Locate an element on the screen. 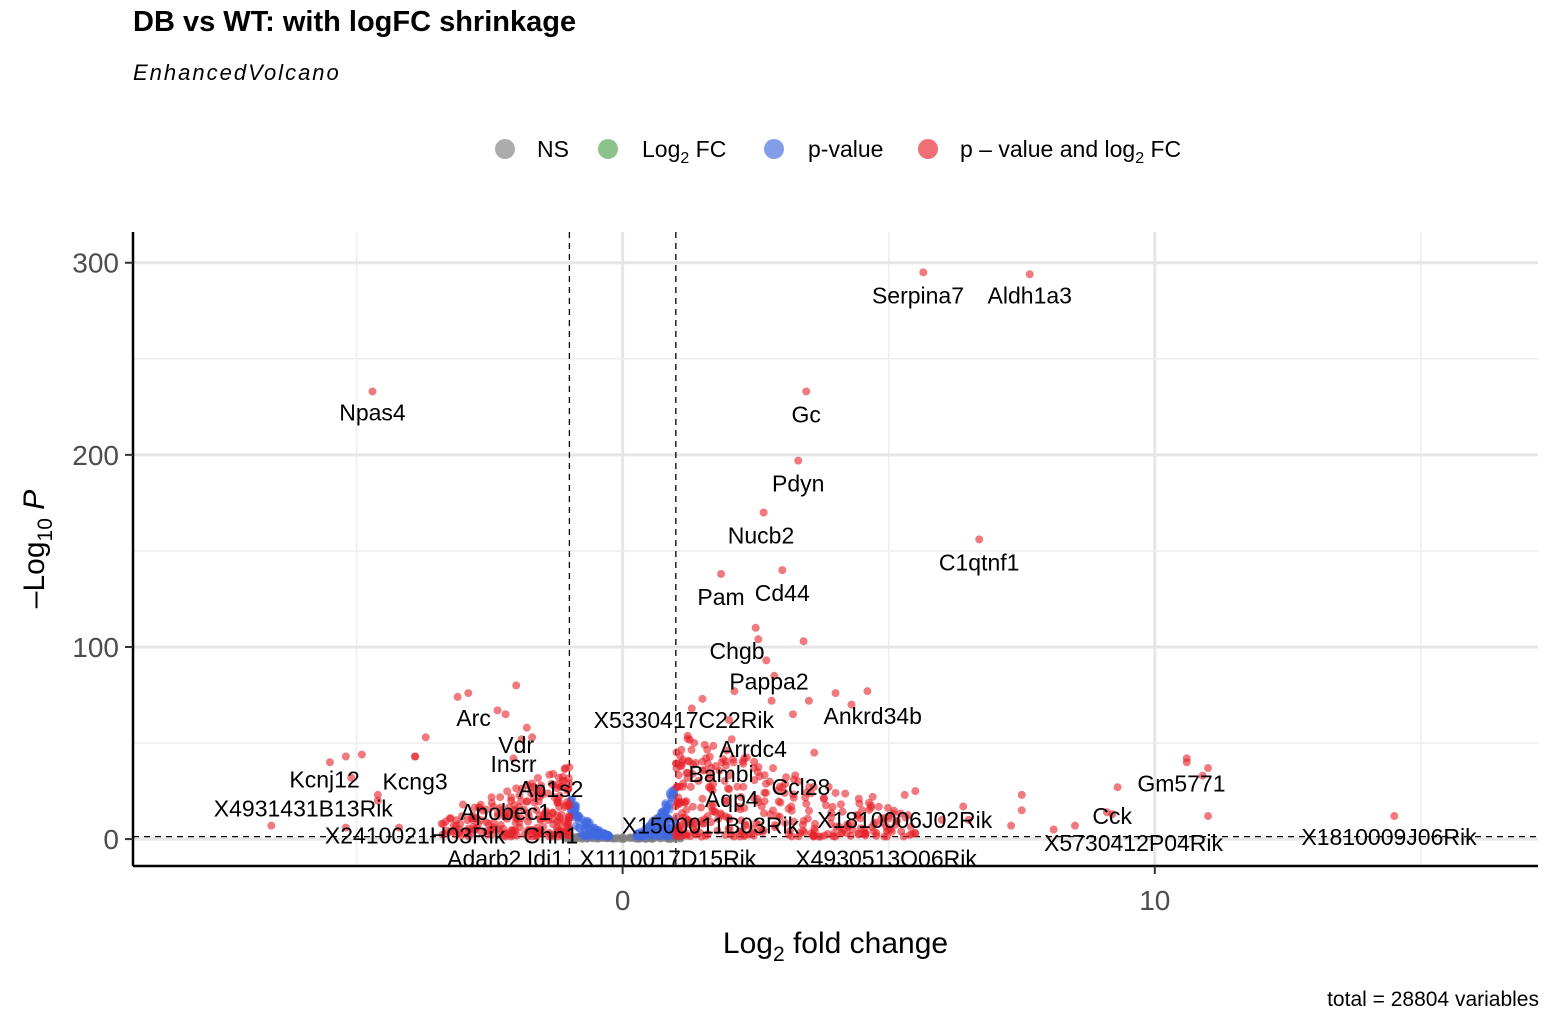 Image resolution: width=1567 pixels, height=1036 pixels. point-chgb is located at coordinates (758, 639).